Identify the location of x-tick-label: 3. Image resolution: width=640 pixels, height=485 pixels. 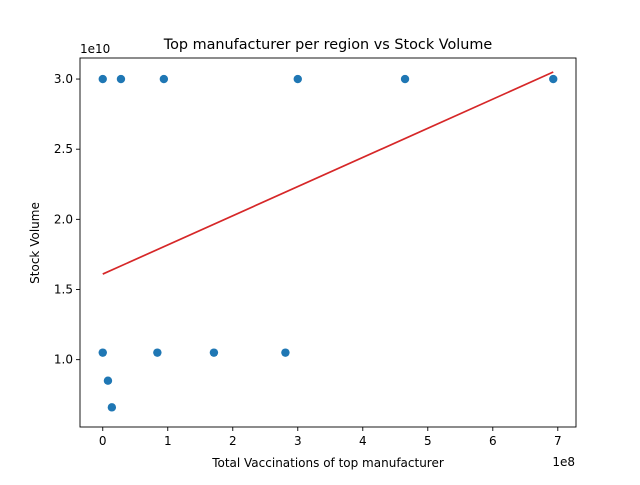
(298, 441).